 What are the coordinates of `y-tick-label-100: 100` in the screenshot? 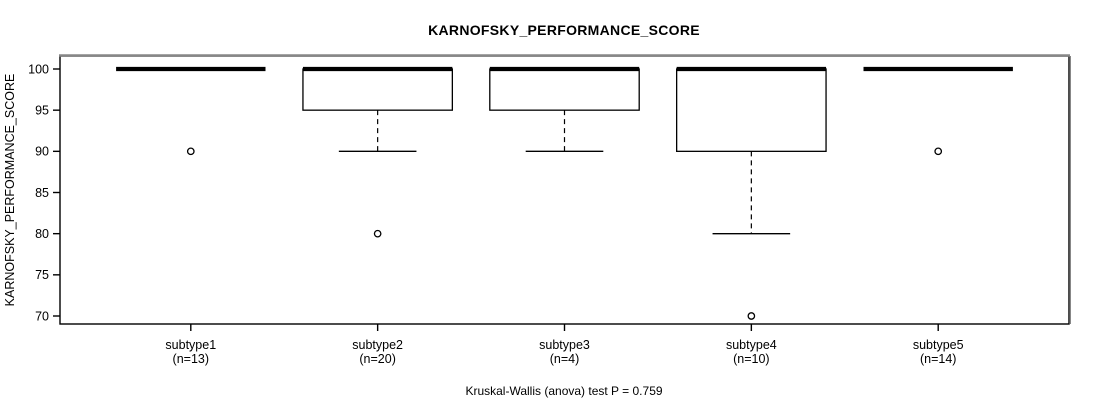 It's located at (38, 69).